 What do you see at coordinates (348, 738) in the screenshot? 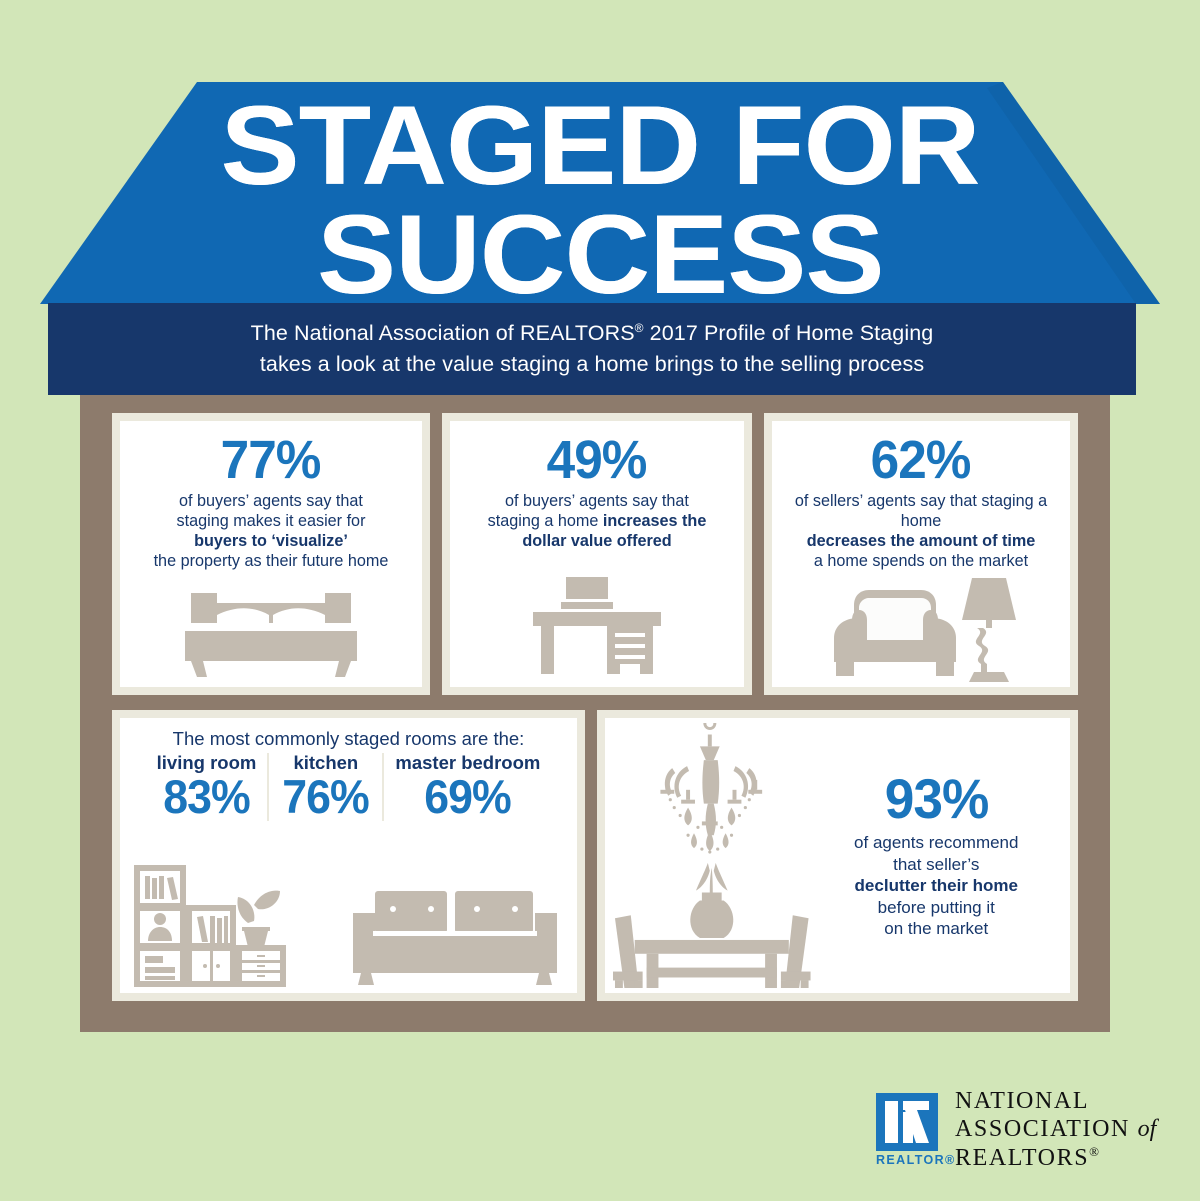
I see `rooms-heading: The most commonly staged rooms are the:` at bounding box center [348, 738].